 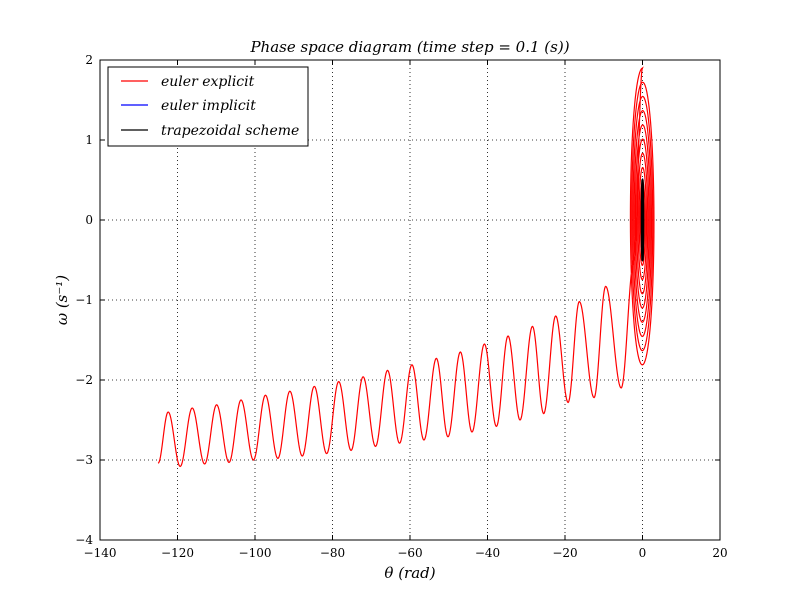 I want to click on x-tick-label: −120, so click(x=177, y=553).